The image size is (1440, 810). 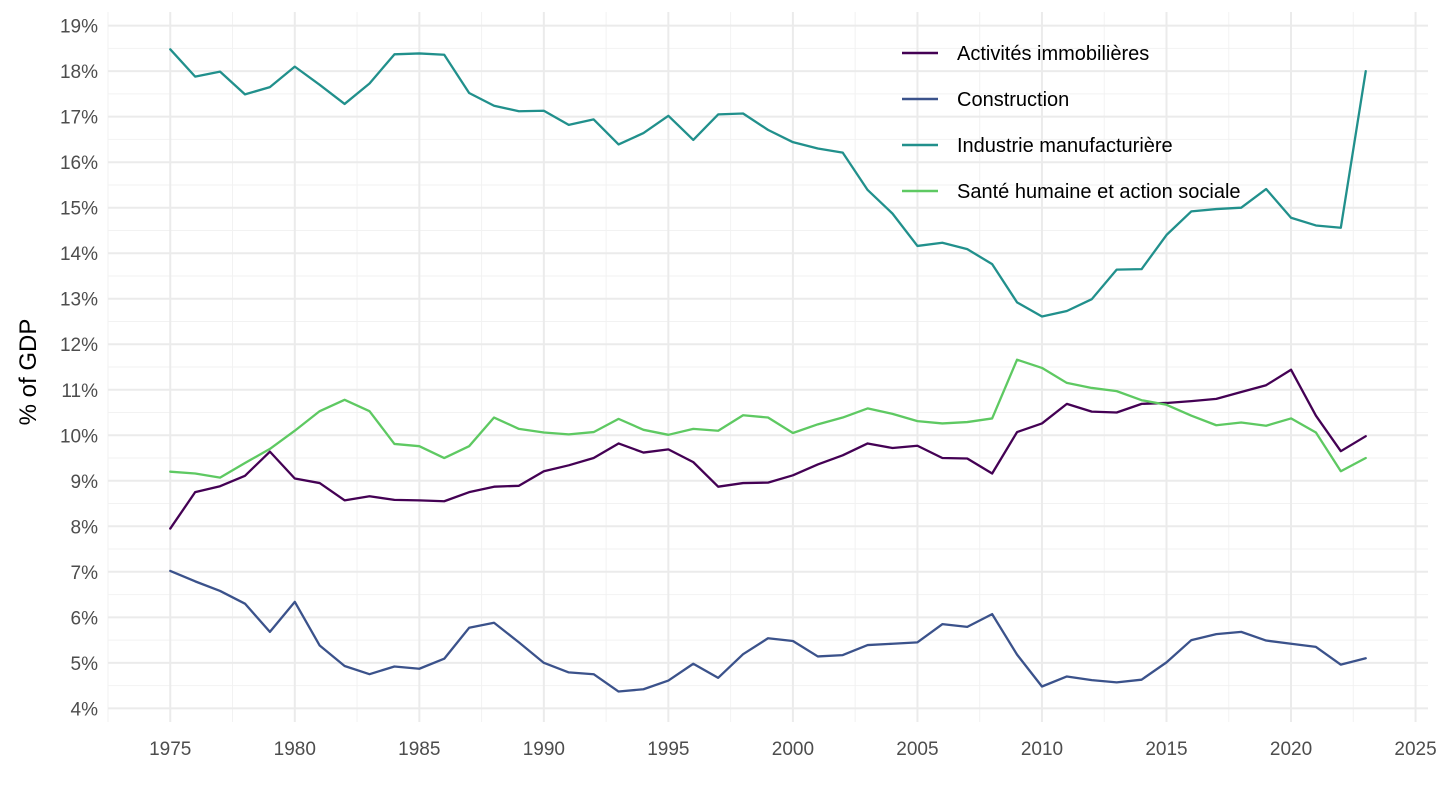 What do you see at coordinates (79, 254) in the screenshot?
I see `y-tick-label: 14%` at bounding box center [79, 254].